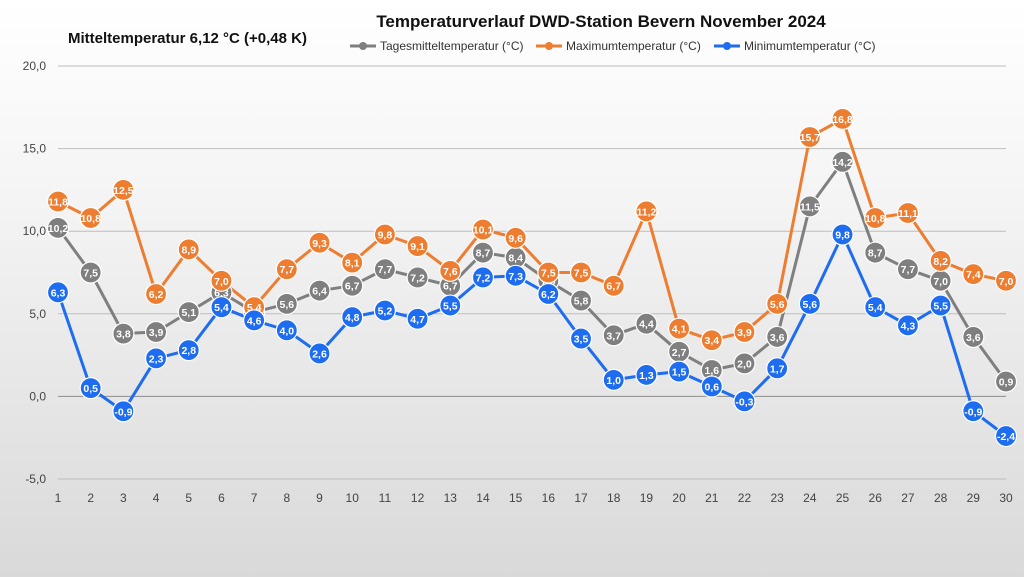  I want to click on data-label-min: -0,3, so click(744, 402).